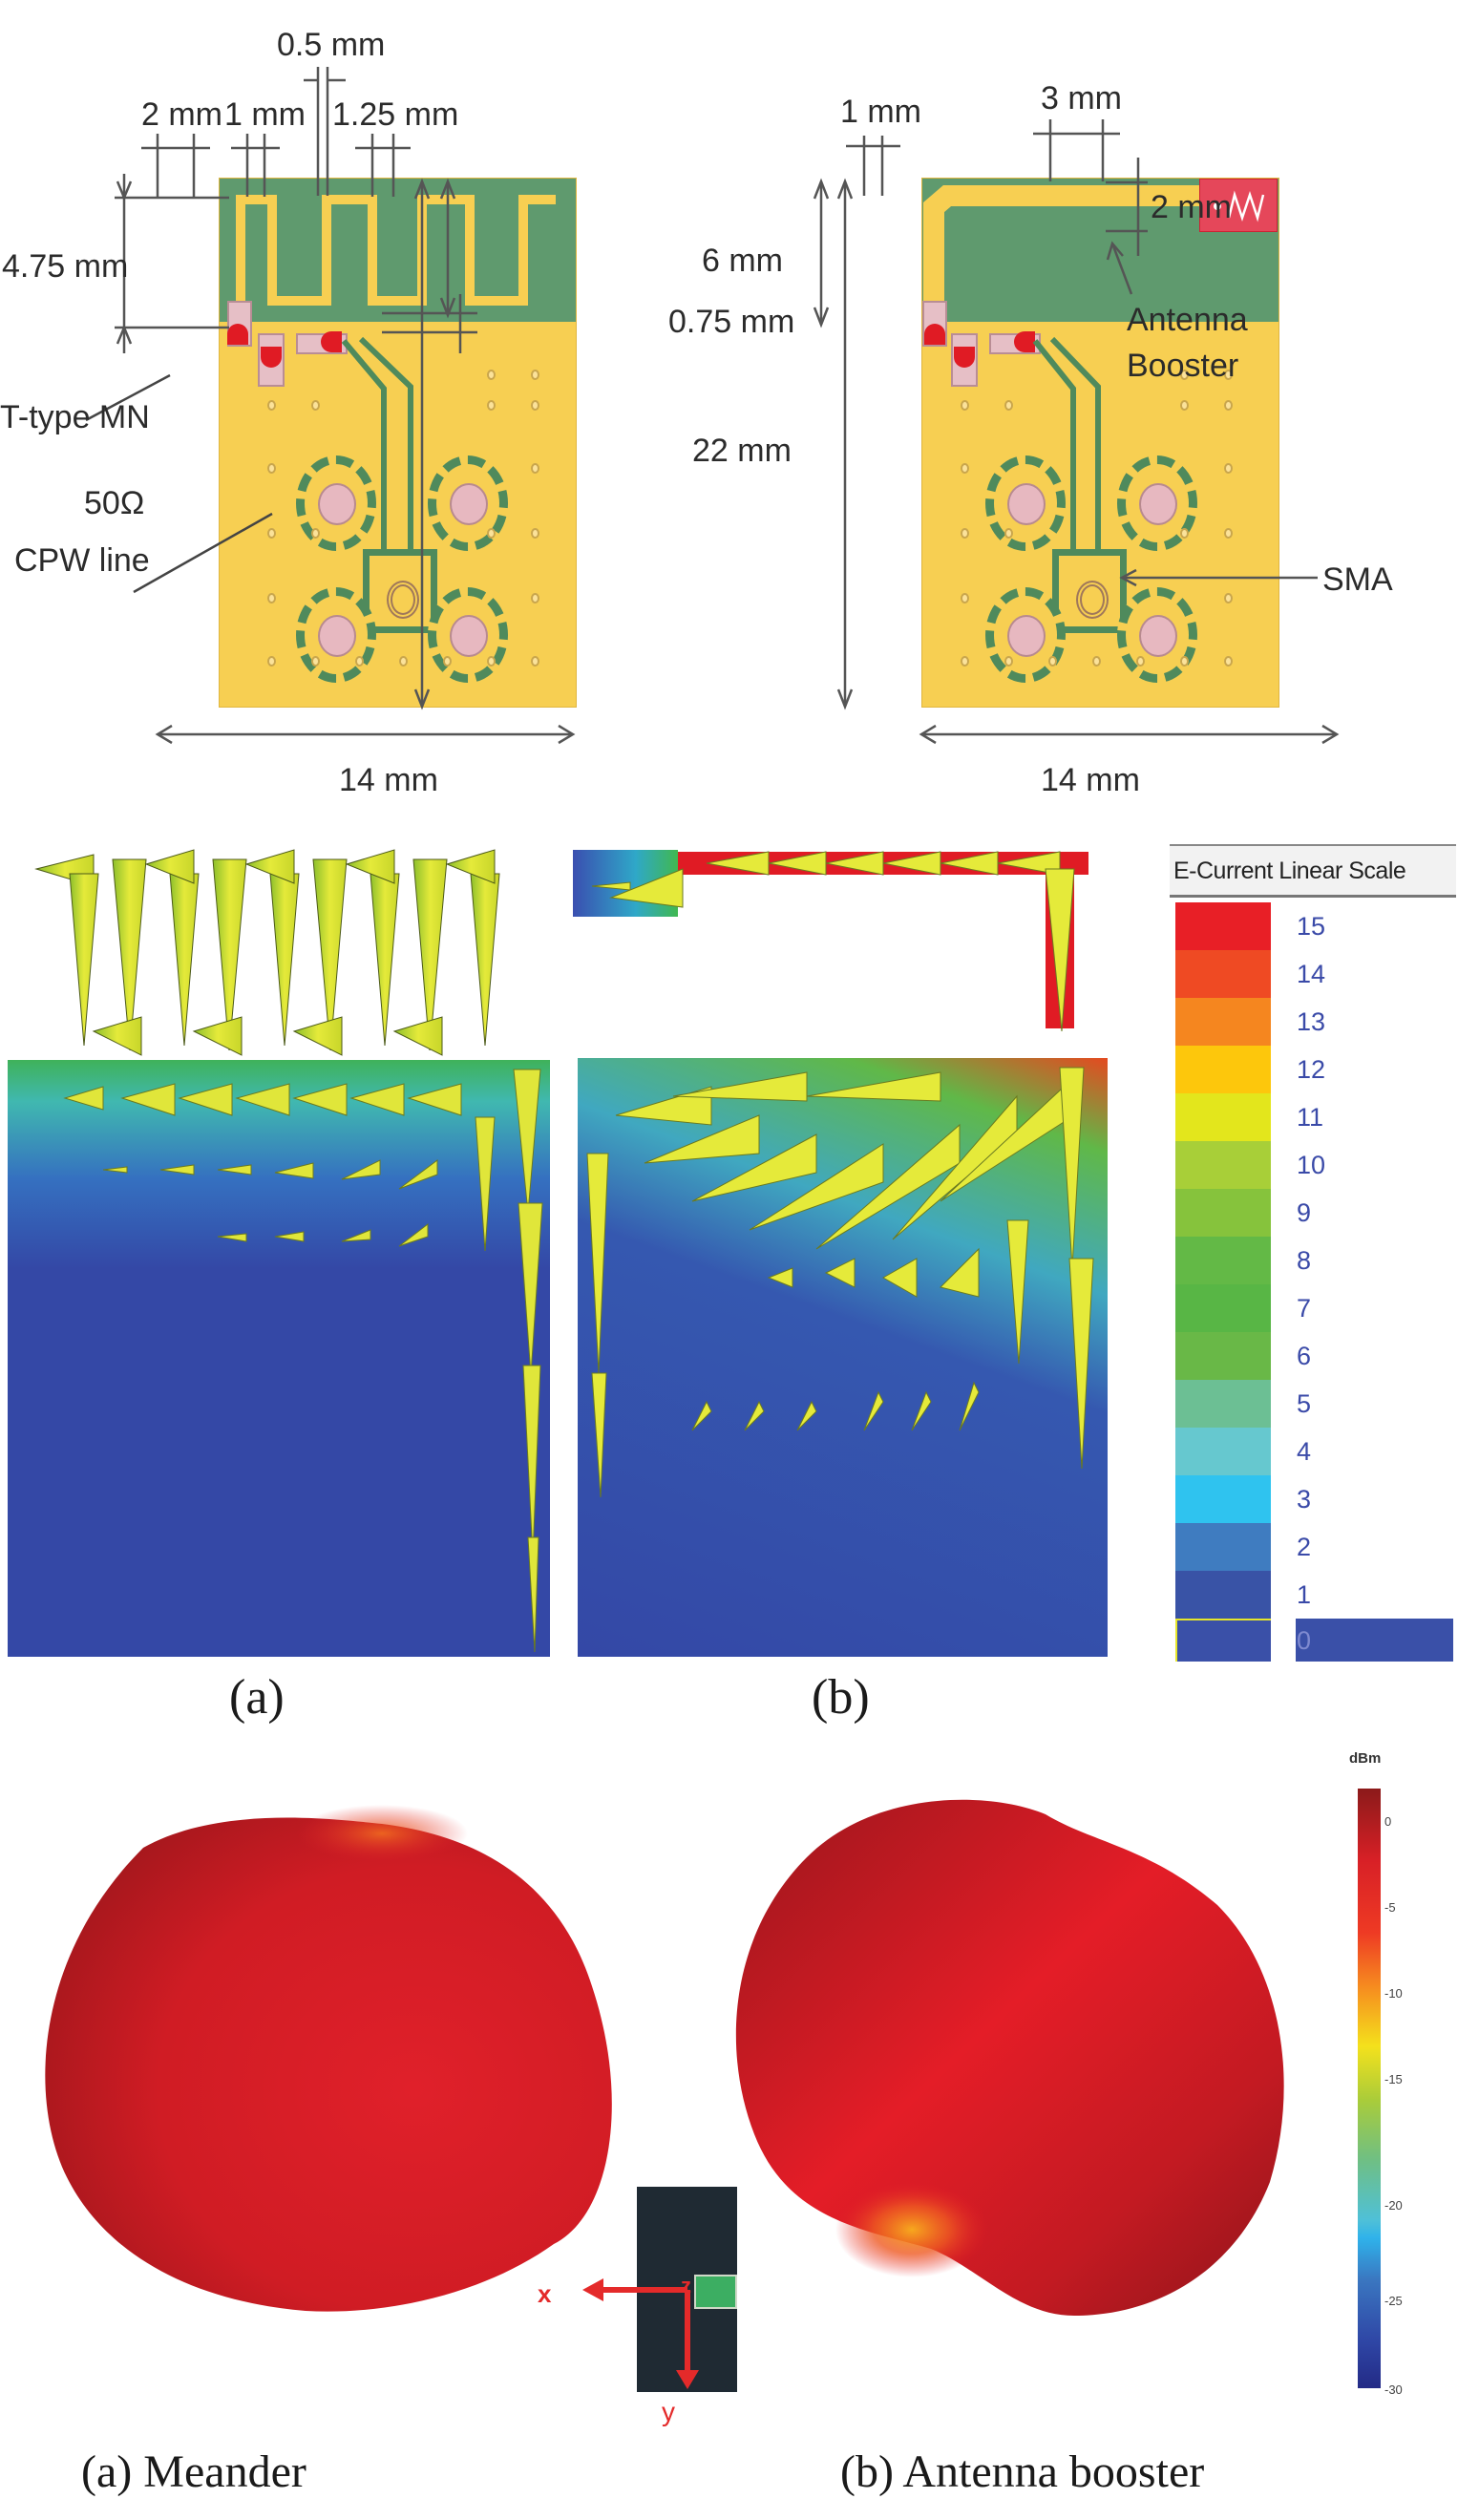 The width and height of the screenshot is (1458, 2520). What do you see at coordinates (1394, 2205) in the screenshot?
I see `colorbar-tick-20: -20` at bounding box center [1394, 2205].